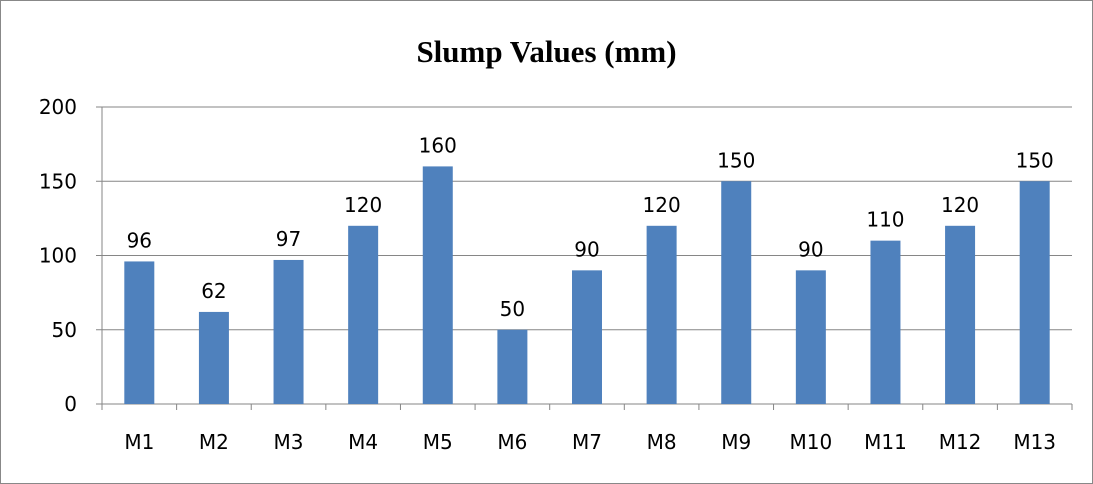 The image size is (1093, 484). What do you see at coordinates (363, 314) in the screenshot?
I see `bar-M4` at bounding box center [363, 314].